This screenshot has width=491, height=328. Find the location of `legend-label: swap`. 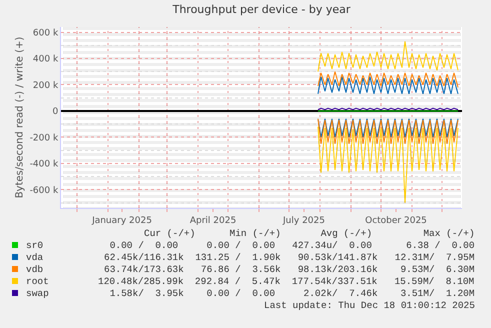

legend-label: swap is located at coordinates (38, 293).